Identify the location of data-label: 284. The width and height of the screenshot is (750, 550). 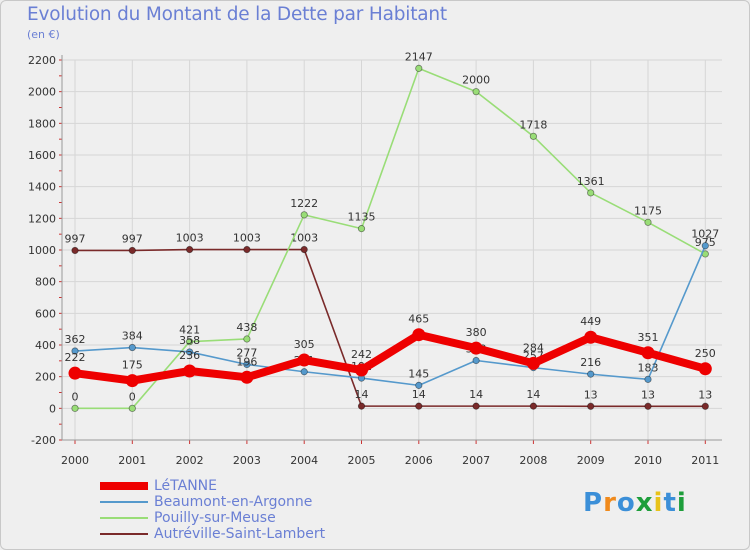
(533, 347).